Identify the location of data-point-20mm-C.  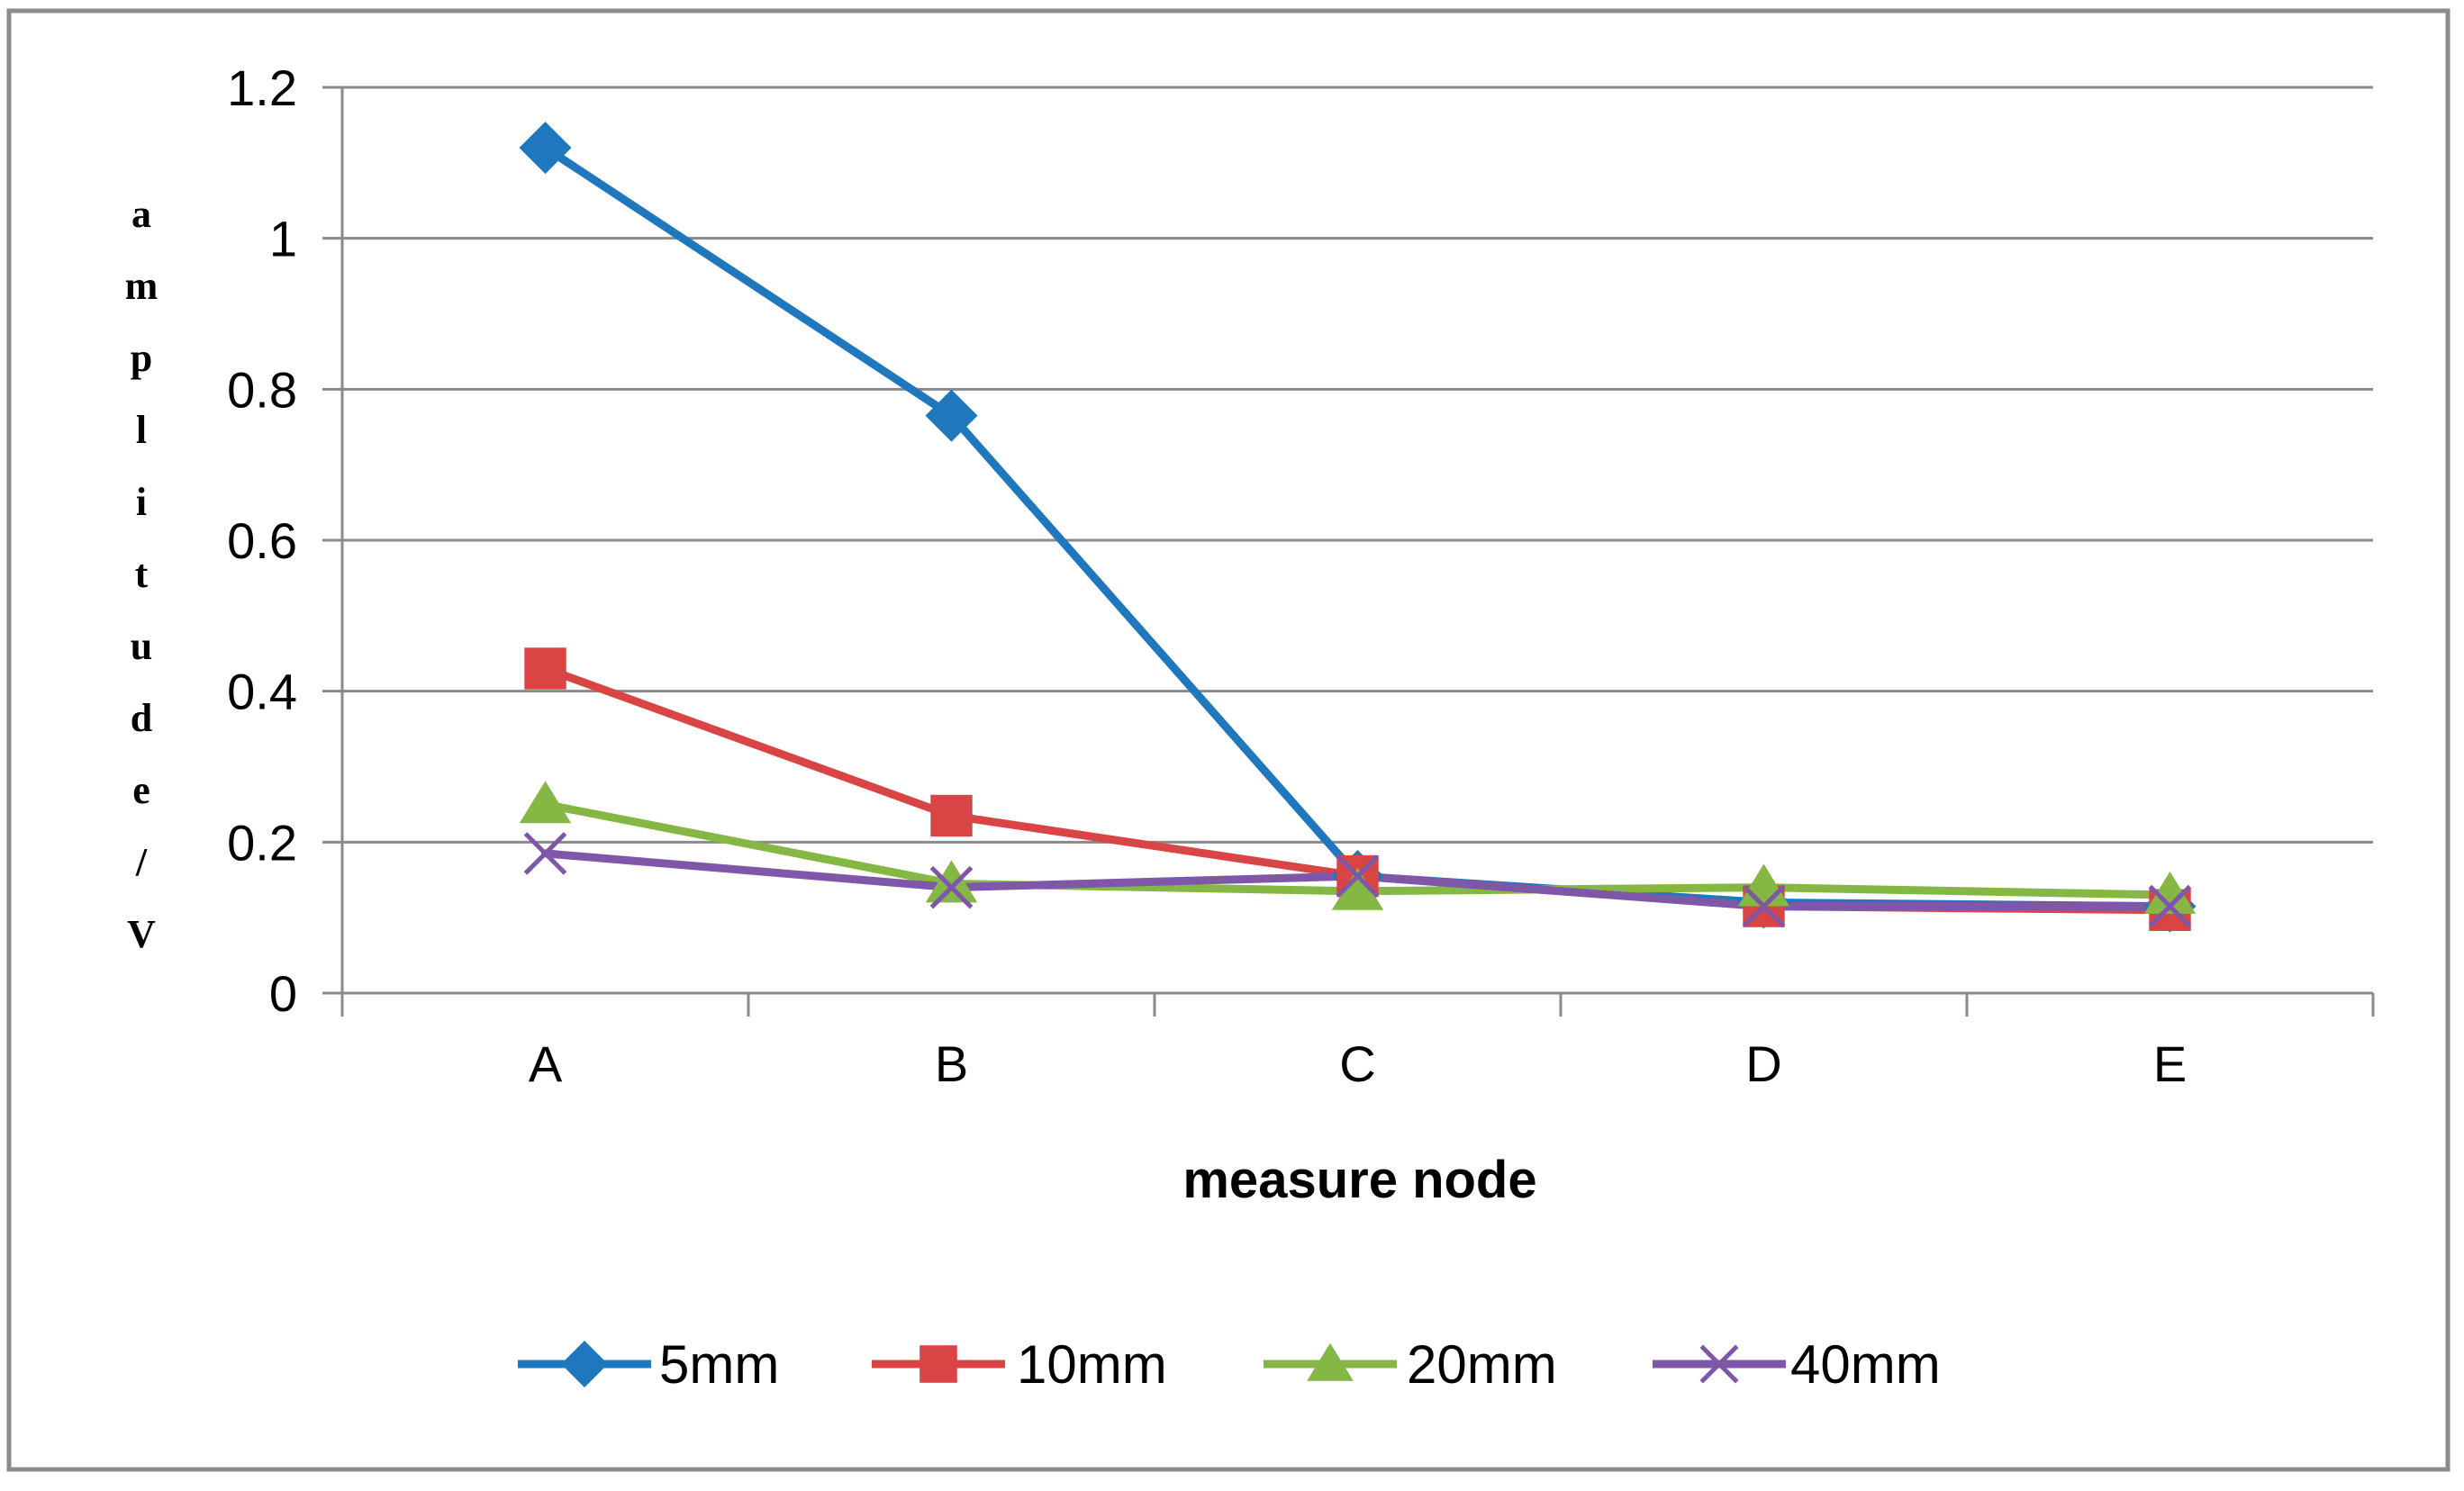
(1357, 888).